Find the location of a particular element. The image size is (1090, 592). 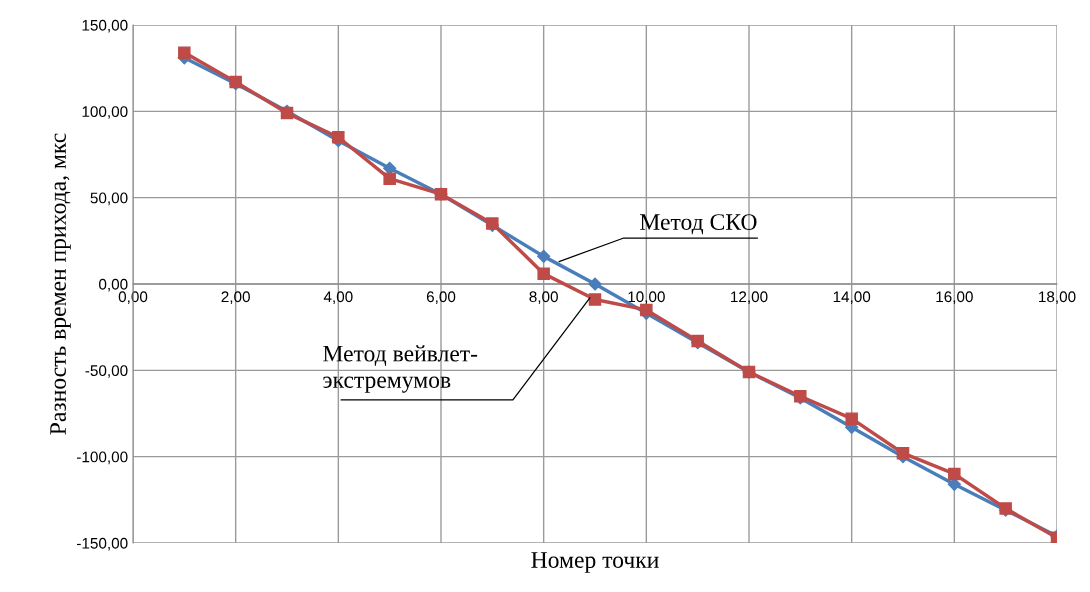

y-axis-title: Разность времен прихода, мкс is located at coordinates (60, 284).